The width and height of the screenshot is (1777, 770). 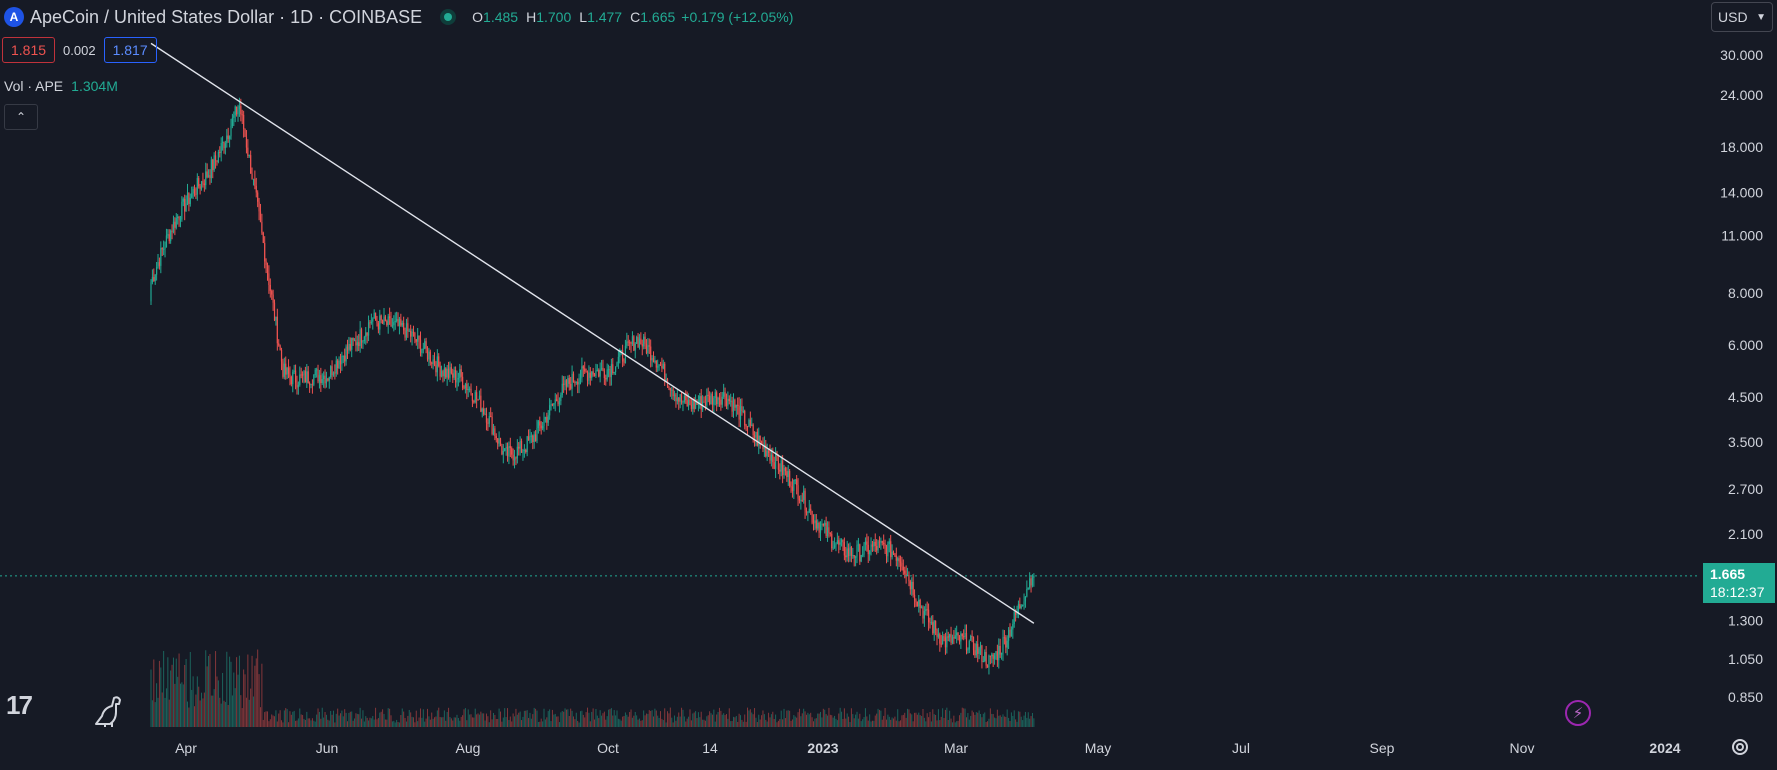 I want to click on currency-label: USD, so click(x=1733, y=17).